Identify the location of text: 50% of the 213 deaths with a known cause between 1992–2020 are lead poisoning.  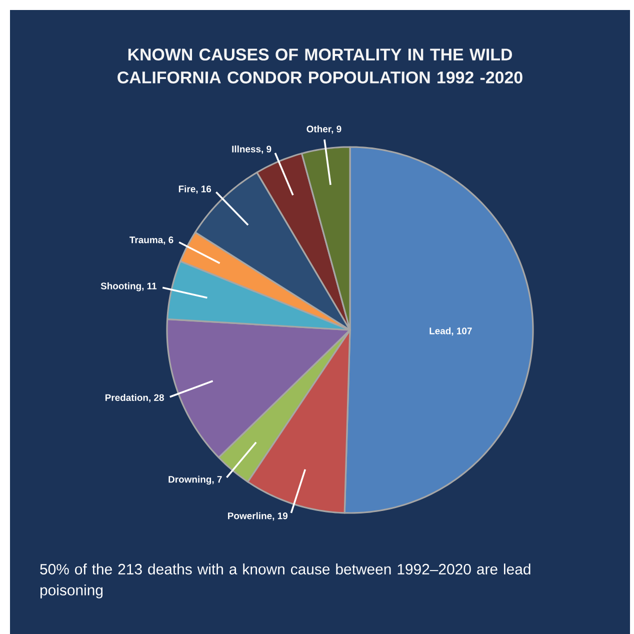
(285, 581).